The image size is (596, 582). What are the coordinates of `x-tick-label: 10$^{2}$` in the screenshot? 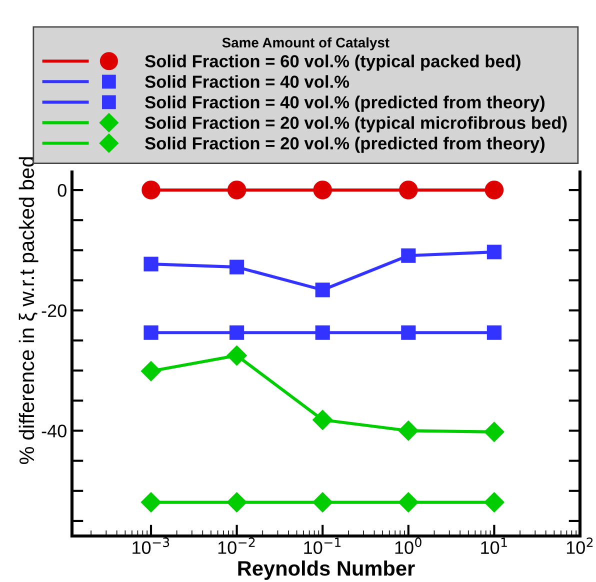 It's located at (579, 546).